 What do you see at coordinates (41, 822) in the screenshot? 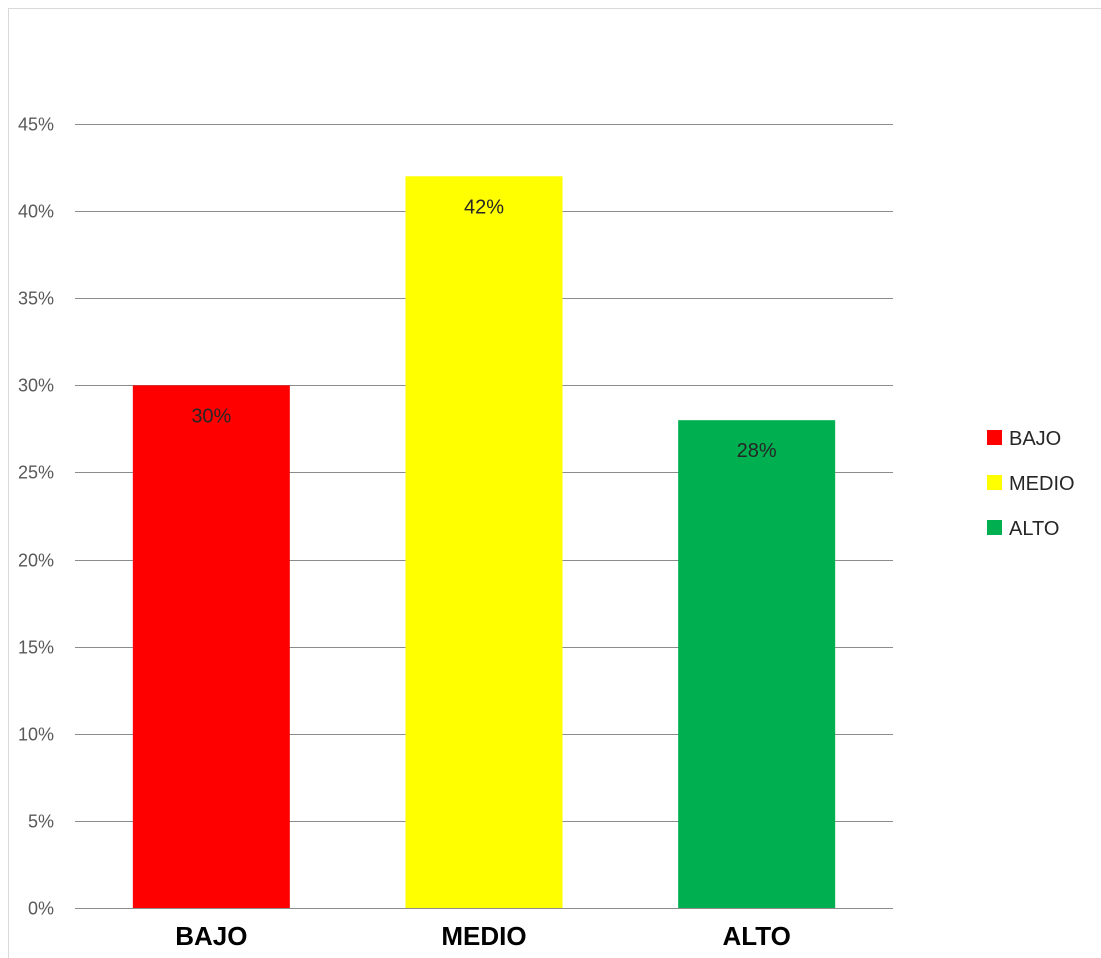
I see `y-tick-label: 5%` at bounding box center [41, 822].